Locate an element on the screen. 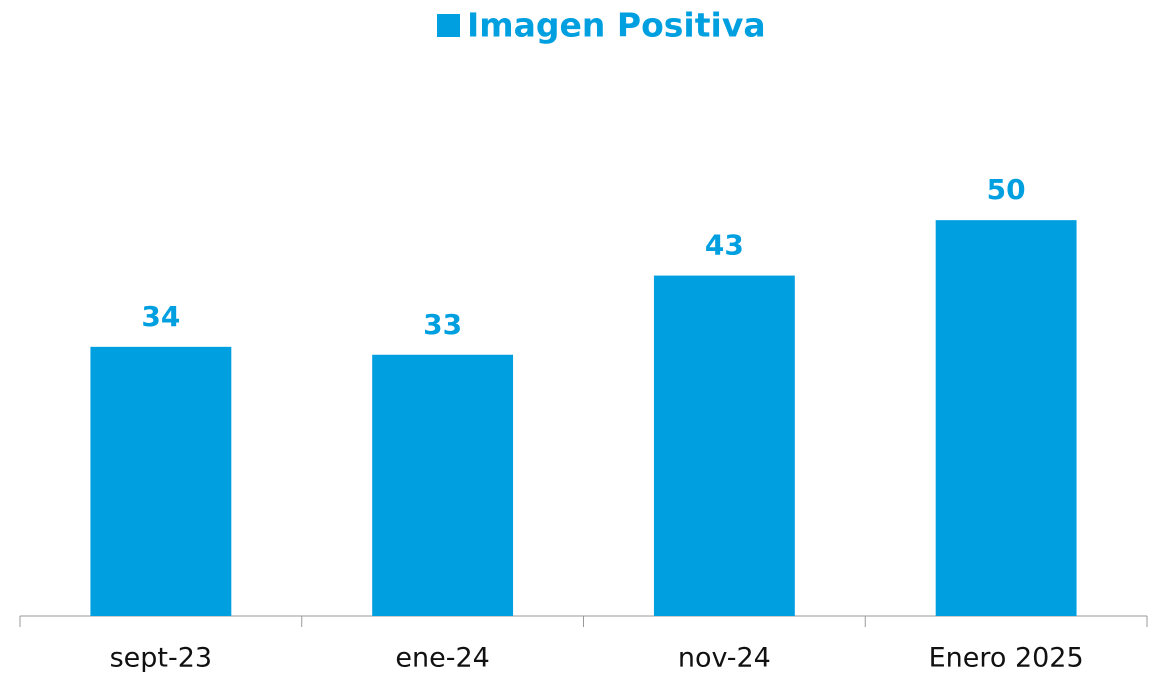 The height and width of the screenshot is (675, 1154). value-label: 34 is located at coordinates (160, 316).